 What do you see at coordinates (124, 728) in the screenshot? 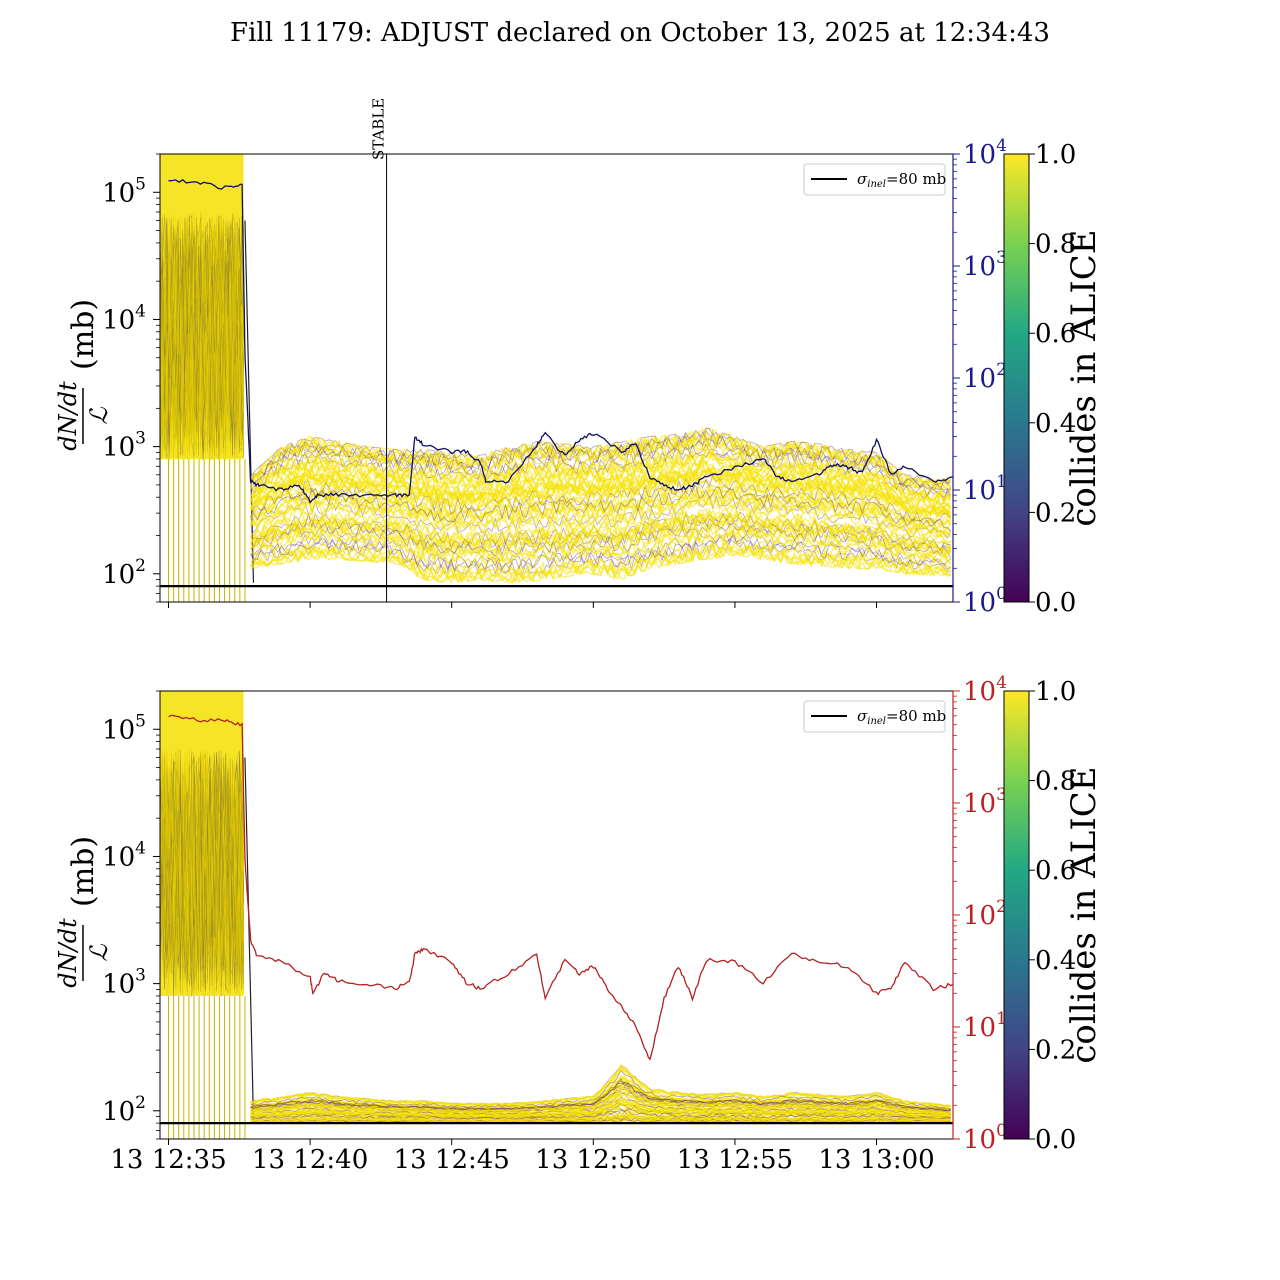
I see `bottom-left-tick-label: 10⁵` at bounding box center [124, 728].